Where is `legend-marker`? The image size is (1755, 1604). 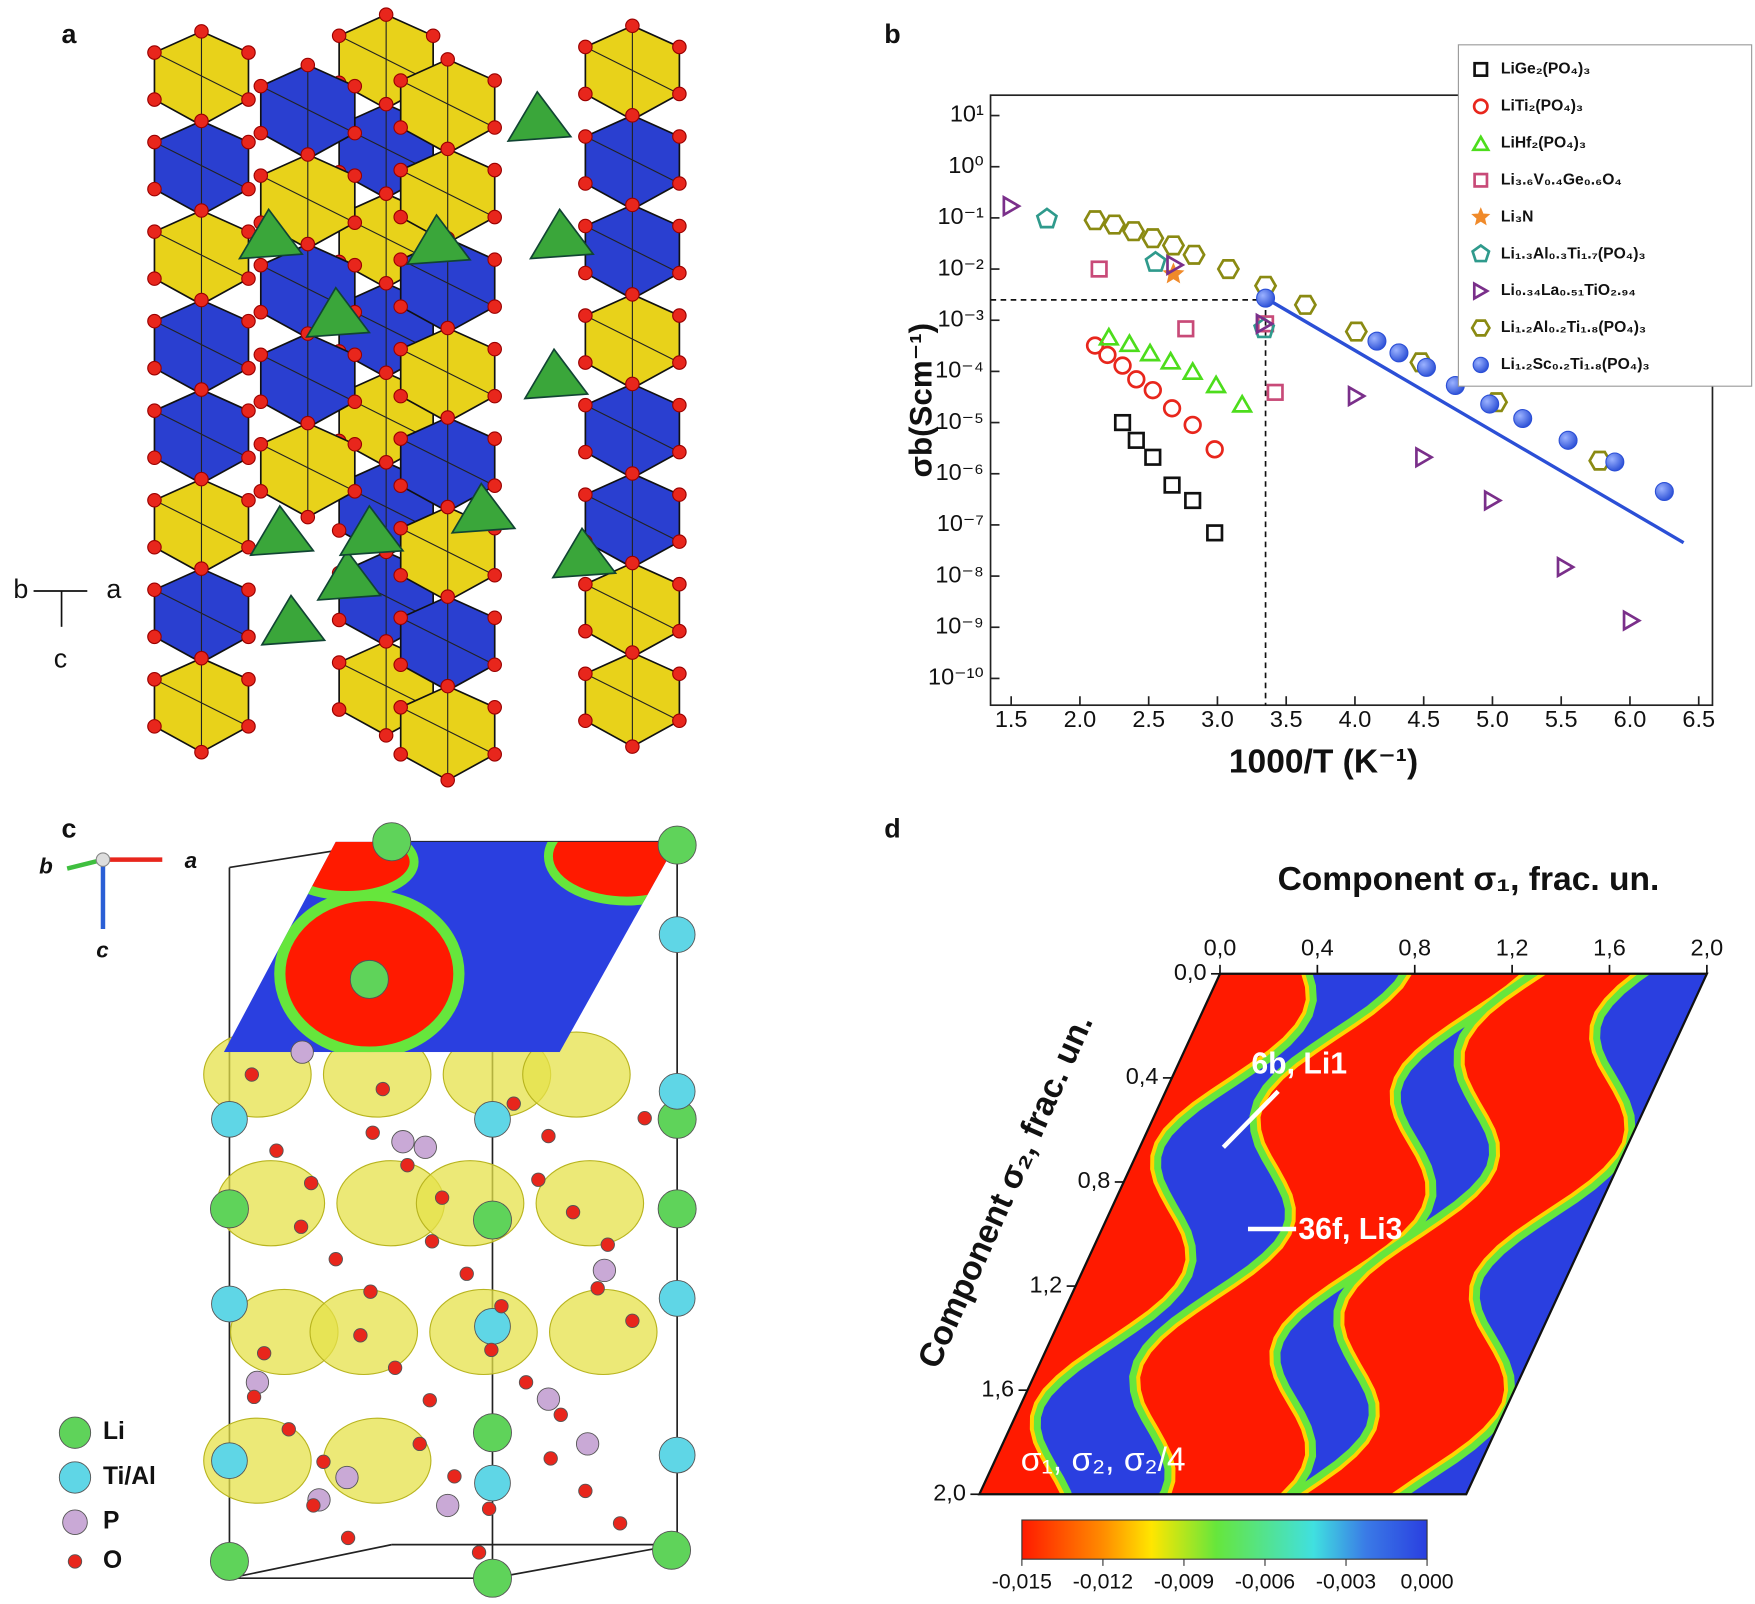
legend-marker is located at coordinates (75, 1477).